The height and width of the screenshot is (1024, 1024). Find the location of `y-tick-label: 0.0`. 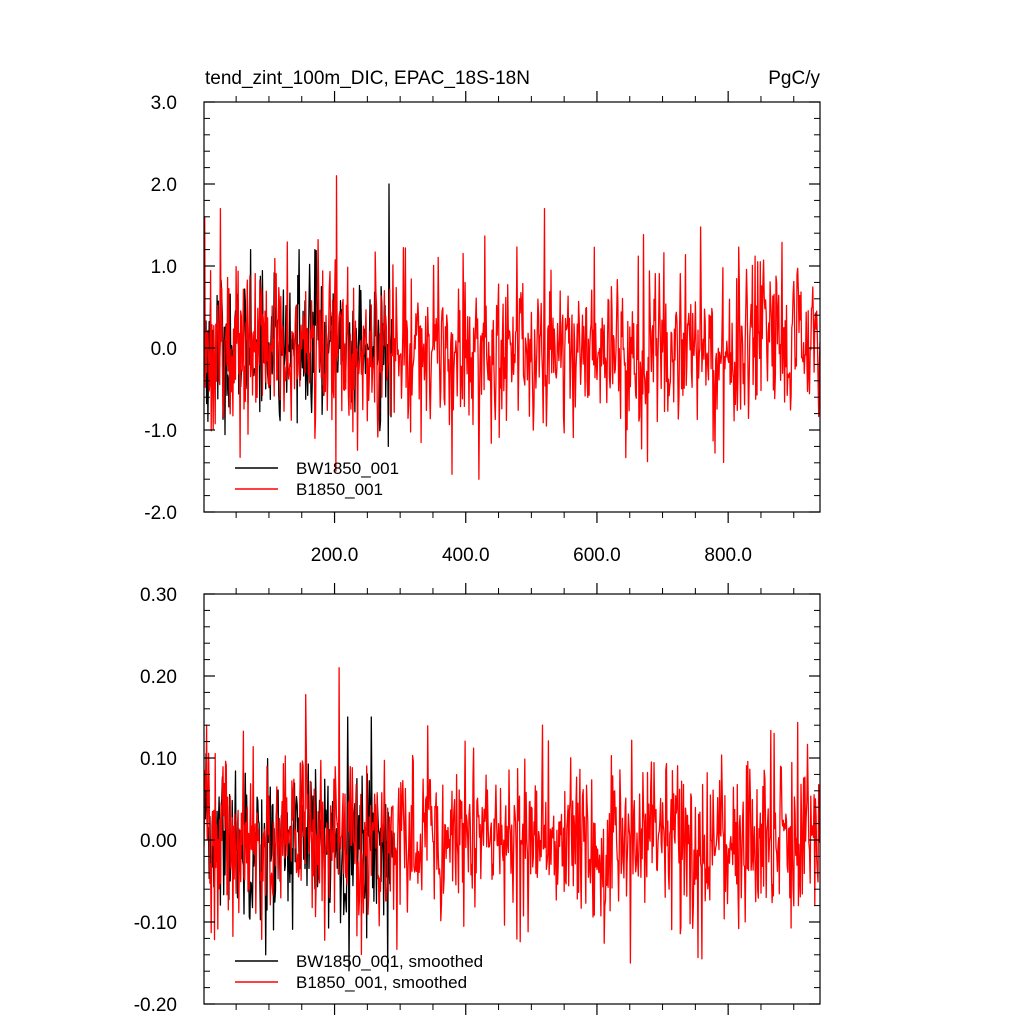

y-tick-label: 0.0 is located at coordinates (164, 349).